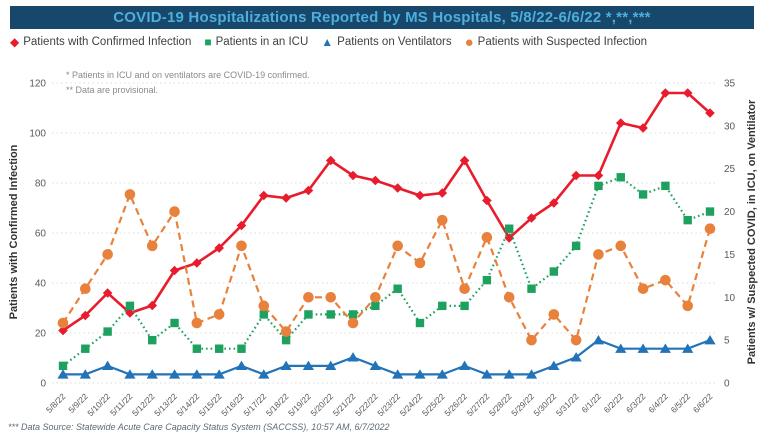 The height and width of the screenshot is (443, 764). I want to click on legend-item-confirmed: ◆ Patients with Confirmed Infection, so click(100, 42).